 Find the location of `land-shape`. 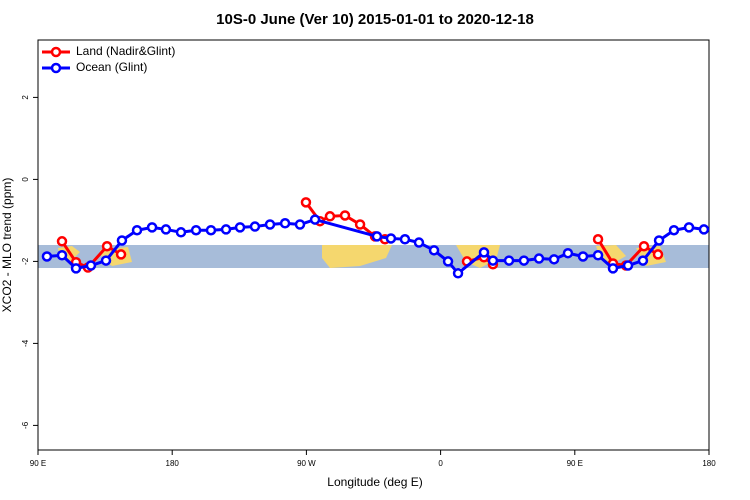

land-shape is located at coordinates (357, 256).